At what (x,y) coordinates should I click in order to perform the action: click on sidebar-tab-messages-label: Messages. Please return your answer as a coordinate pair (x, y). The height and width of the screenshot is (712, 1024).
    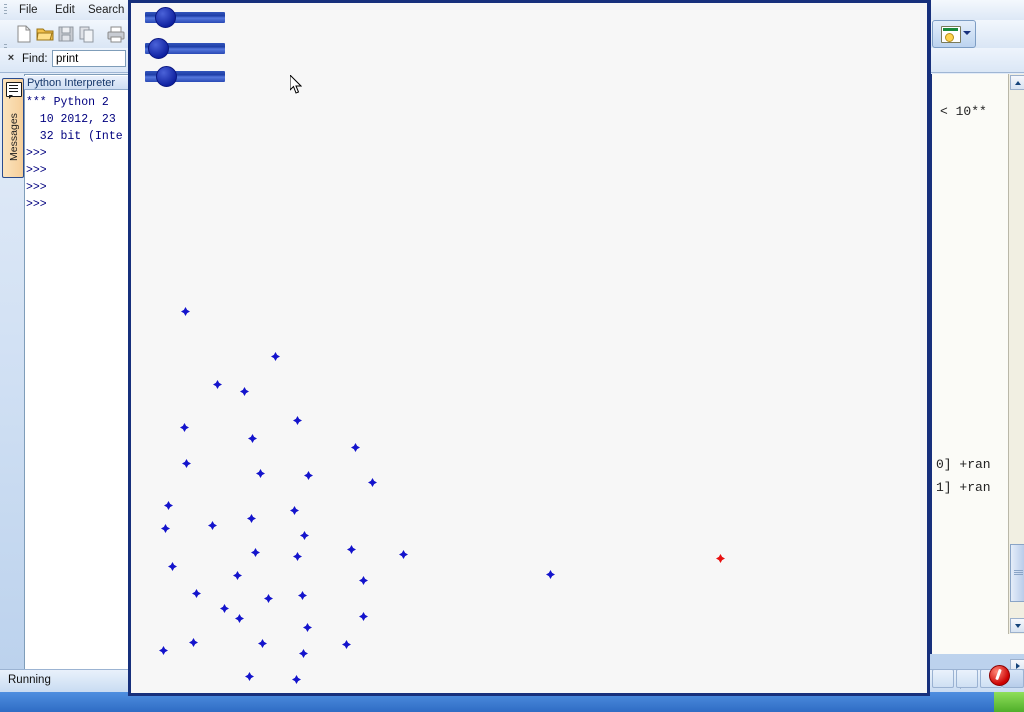
    Looking at the image, I should click on (14, 137).